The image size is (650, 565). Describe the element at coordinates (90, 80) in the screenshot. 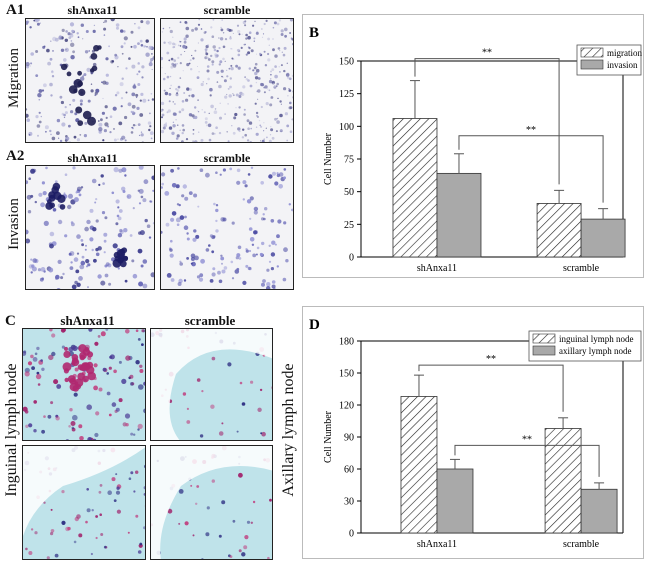

I see `migration-shanxa11-micrograph` at that location.